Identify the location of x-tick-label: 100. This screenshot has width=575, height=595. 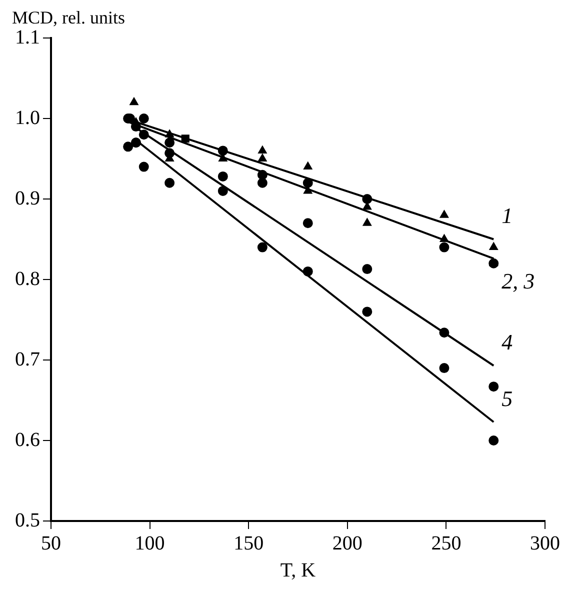
(149, 543).